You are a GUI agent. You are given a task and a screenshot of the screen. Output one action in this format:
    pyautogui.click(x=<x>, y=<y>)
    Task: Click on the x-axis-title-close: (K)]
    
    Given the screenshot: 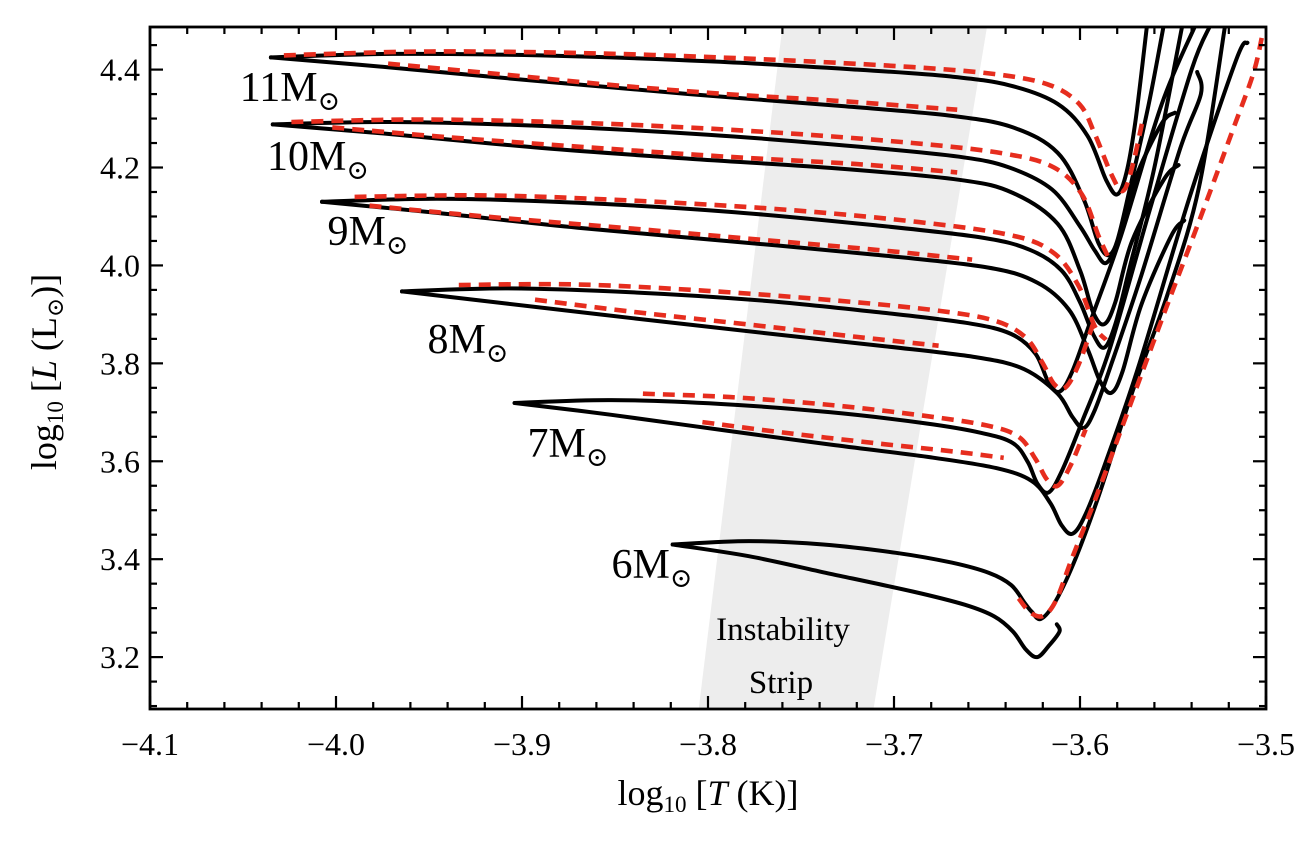 What is the action you would take?
    pyautogui.click(x=763, y=793)
    